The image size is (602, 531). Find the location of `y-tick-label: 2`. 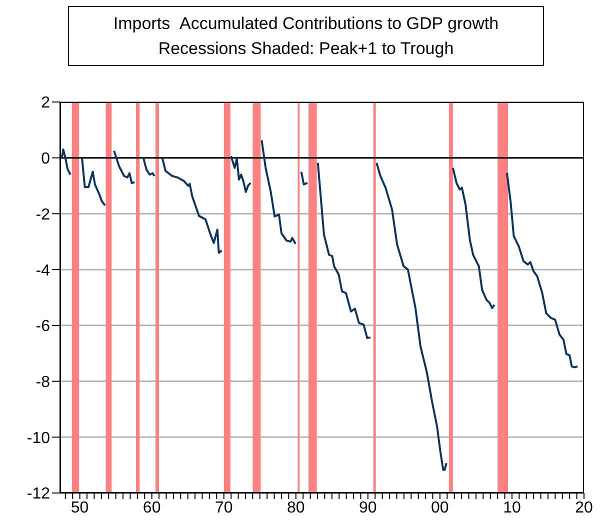

y-tick-label: 2 is located at coordinates (45, 103).